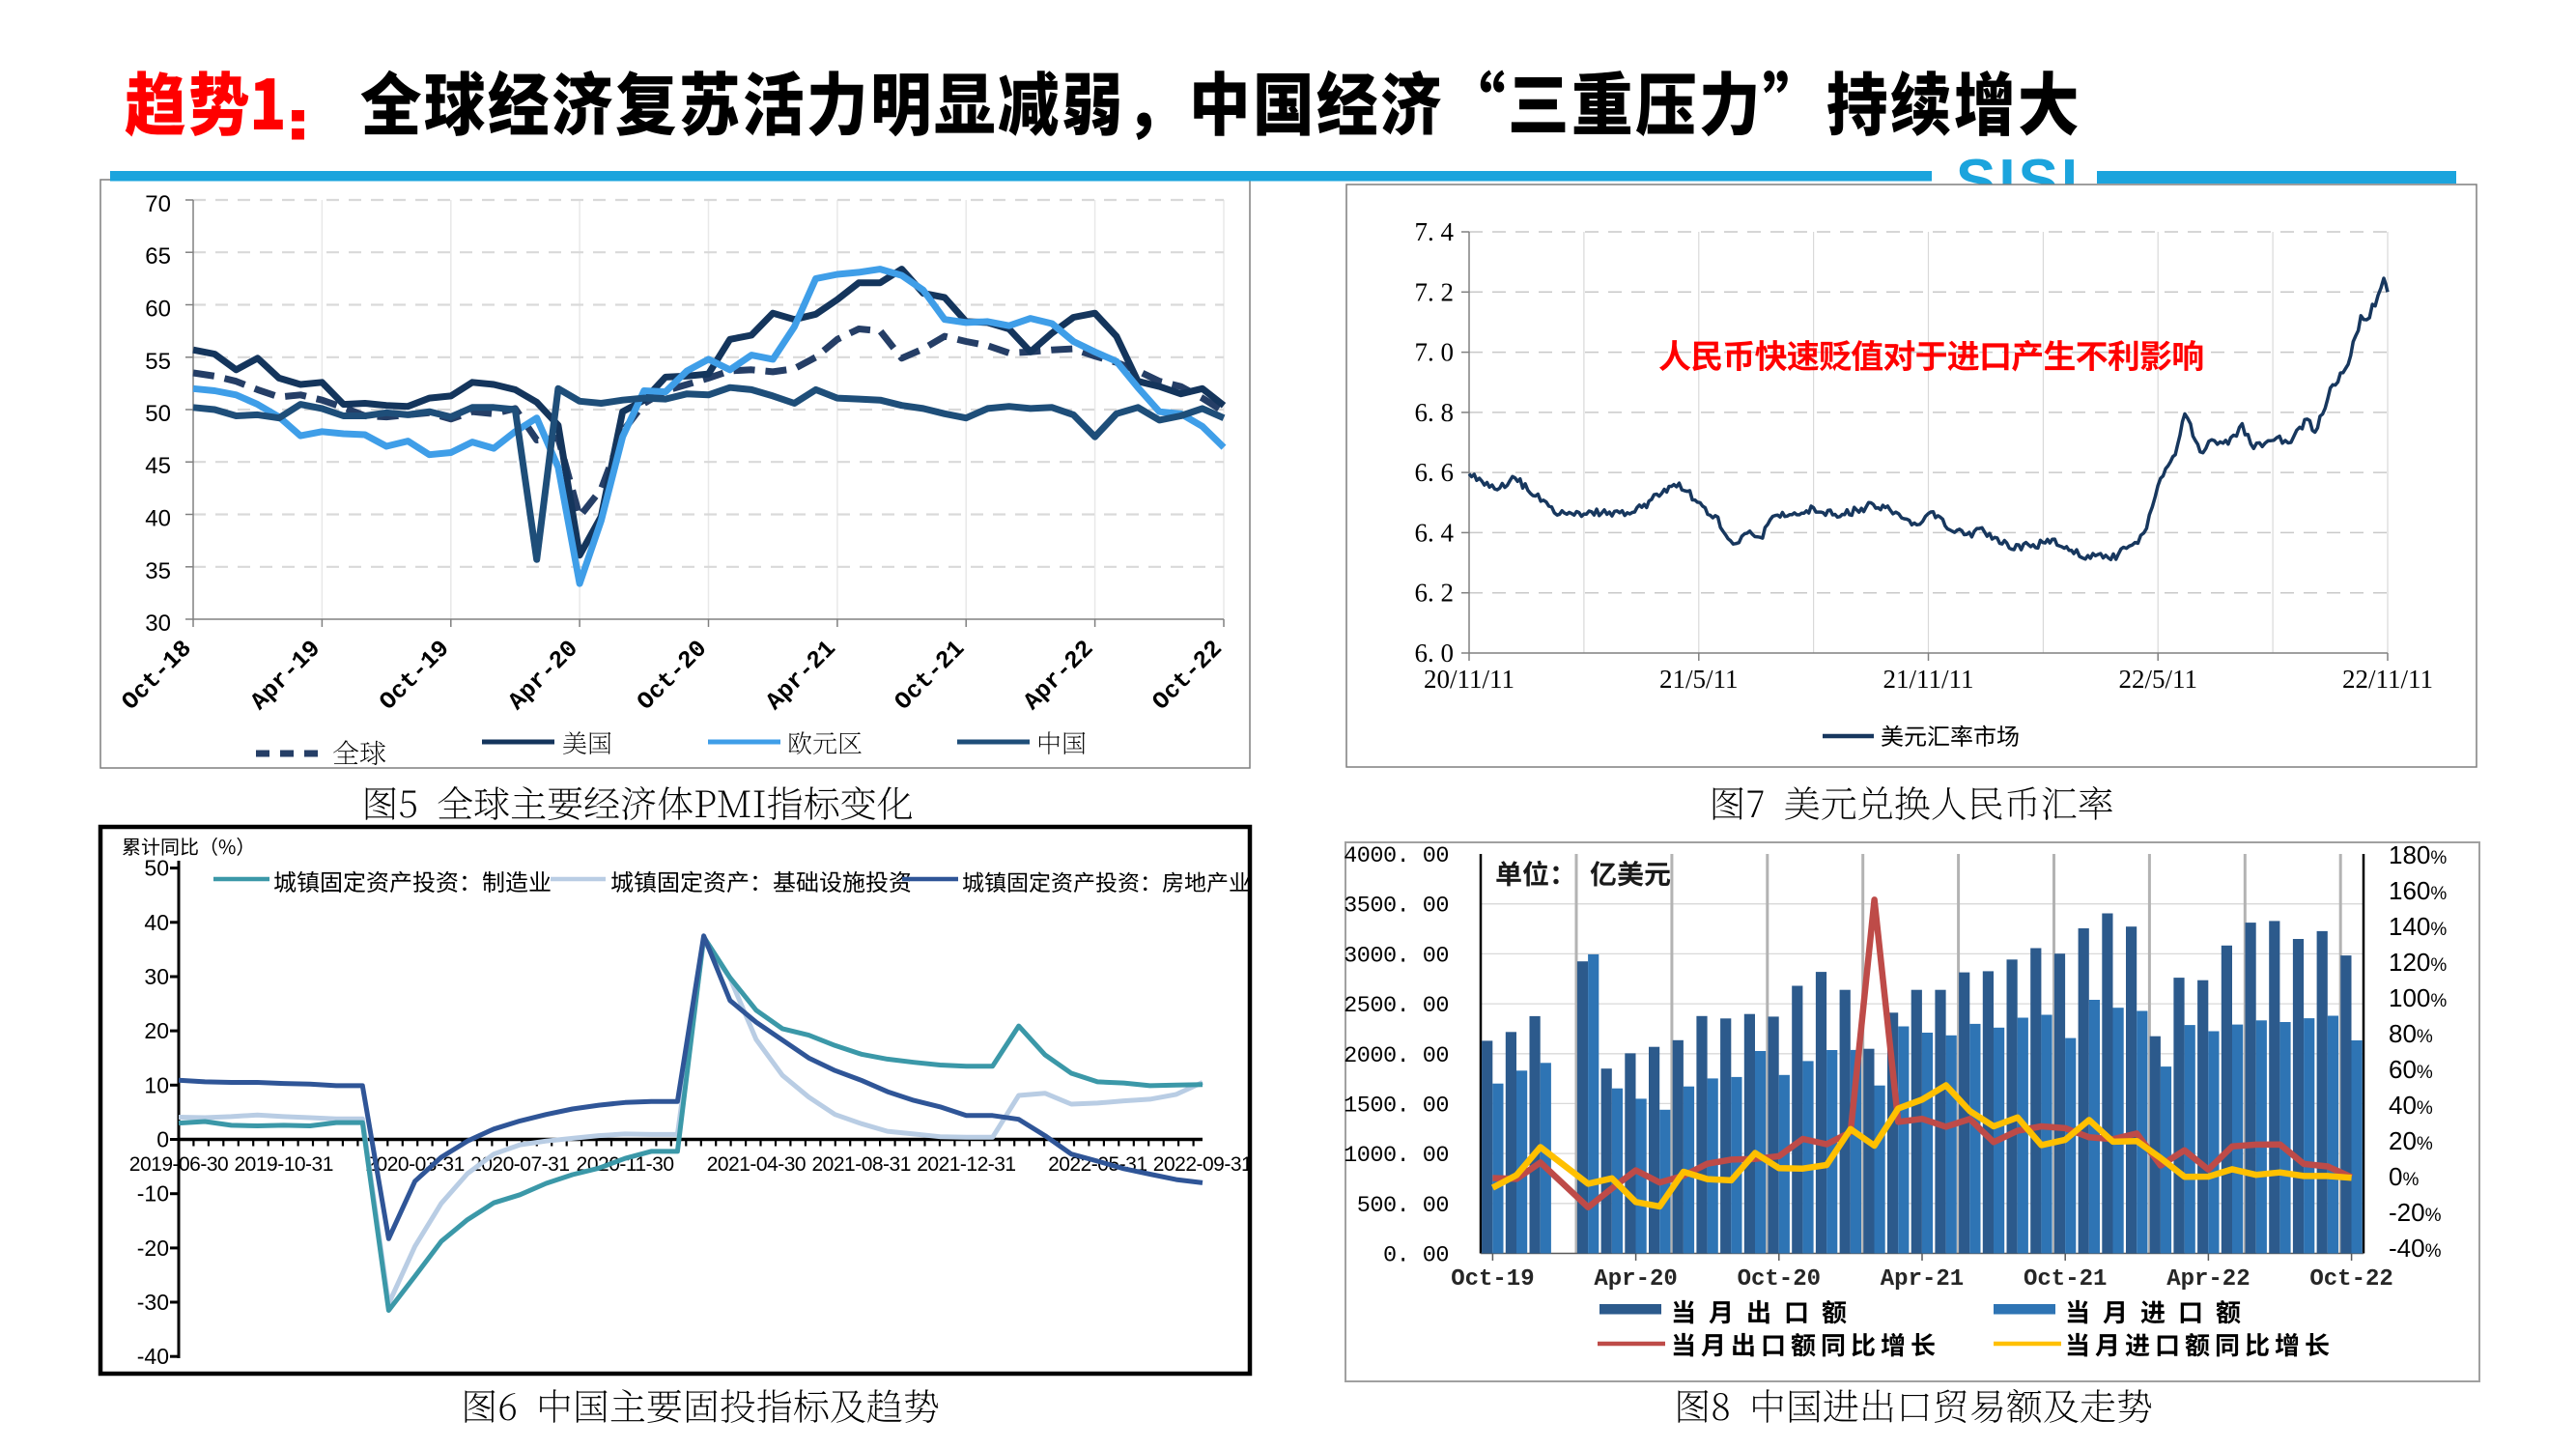 The image size is (2576, 1449). What do you see at coordinates (158, 571) in the screenshot?
I see `svg-text: 35` at bounding box center [158, 571].